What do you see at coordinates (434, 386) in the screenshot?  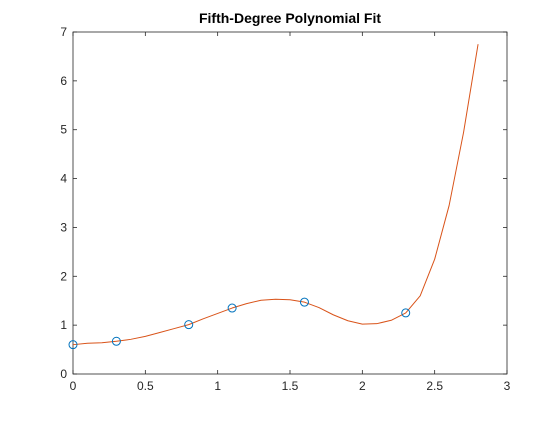 I see `x-tick-label: 2.5` at bounding box center [434, 386].